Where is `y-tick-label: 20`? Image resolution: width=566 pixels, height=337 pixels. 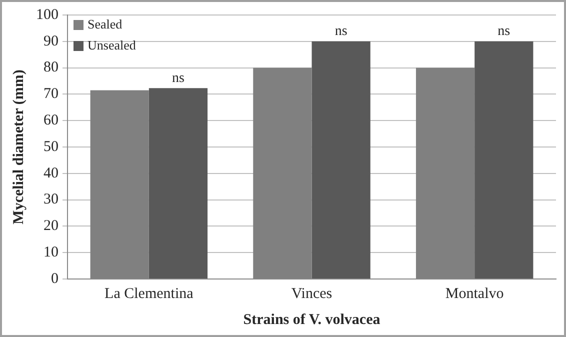 y-tick-label: 20 is located at coordinates (51, 226).